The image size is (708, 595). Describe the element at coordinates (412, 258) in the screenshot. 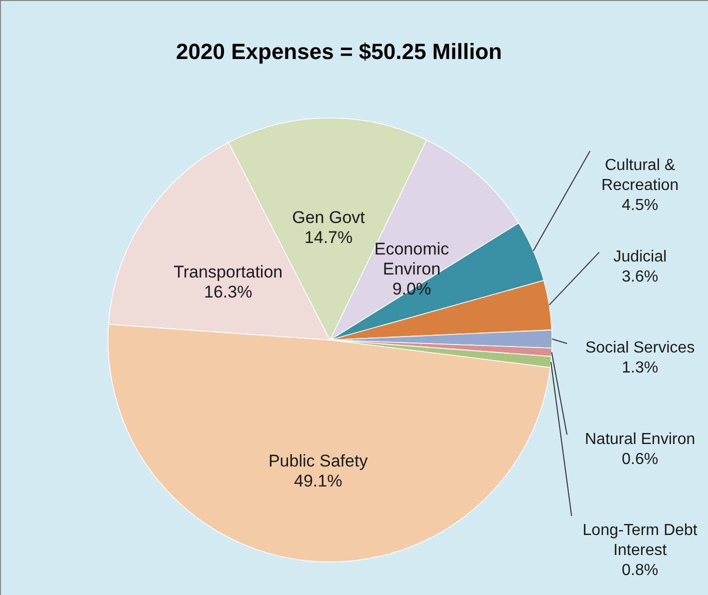

I see `slice-label: Economic Environ` at that location.